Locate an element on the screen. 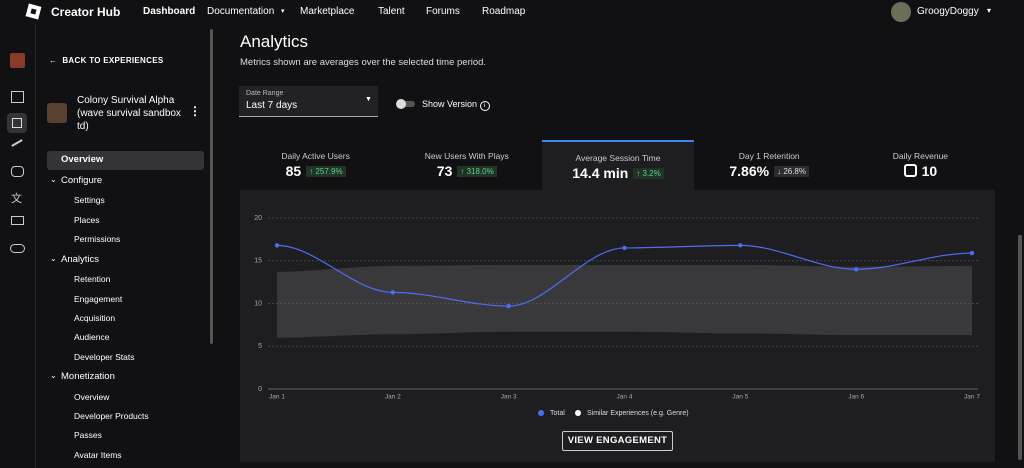 Image resolution: width=1024 pixels, height=468 pixels. version-toggle is located at coordinates (405, 104).